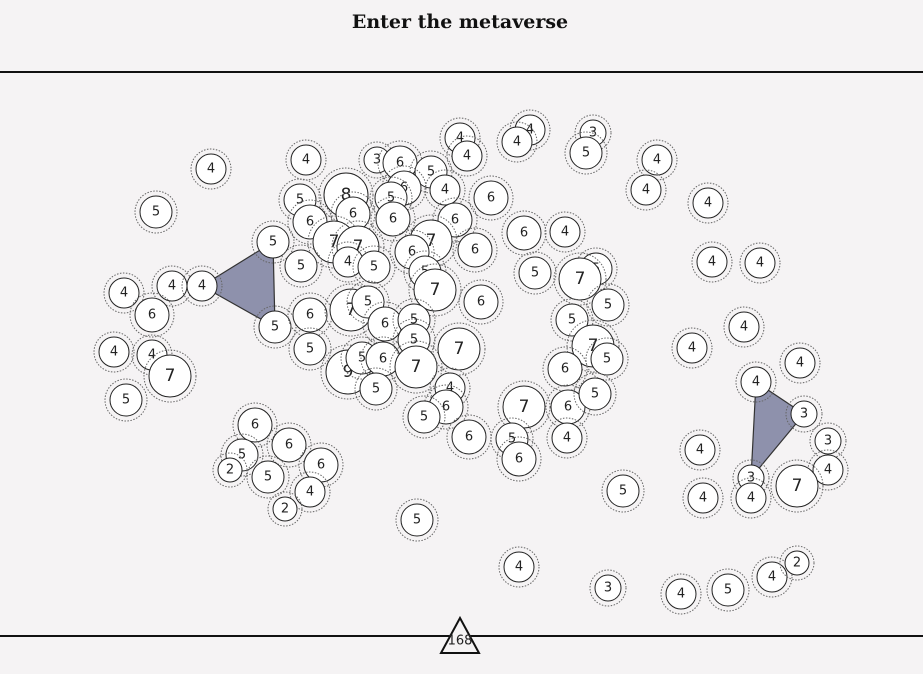 The height and width of the screenshot is (674, 923). I want to click on node-label: 7, so click(593, 346).